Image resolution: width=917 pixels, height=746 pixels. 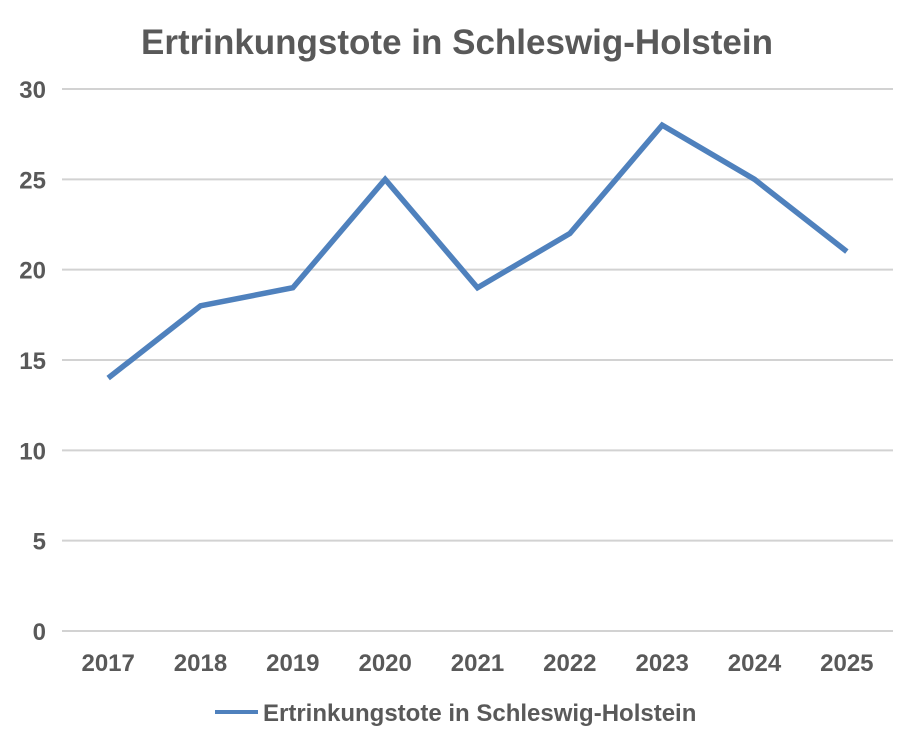 I want to click on x-axis-labels: 2017 2018 2019 2020 2021 2022 2023 2024 2025, so click(x=477, y=663).